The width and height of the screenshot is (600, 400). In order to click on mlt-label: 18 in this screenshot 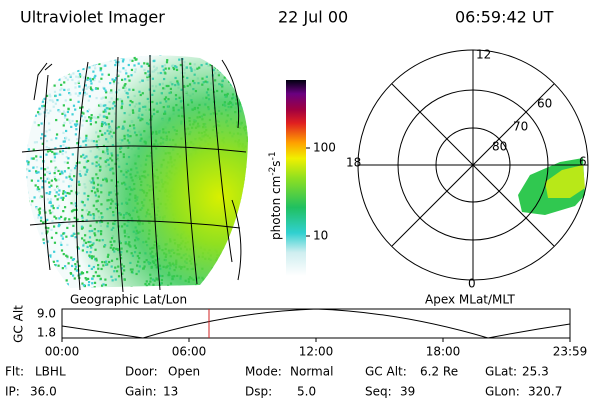, I will do `click(353, 163)`.